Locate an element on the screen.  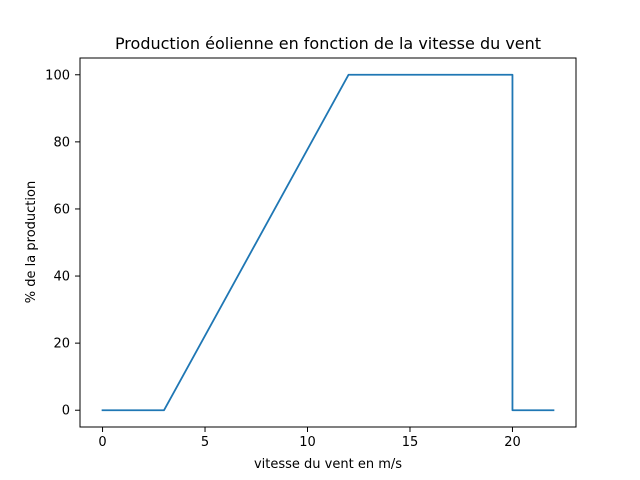
y-axis: 0 20 40 60 80 100 is located at coordinates (62, 243).